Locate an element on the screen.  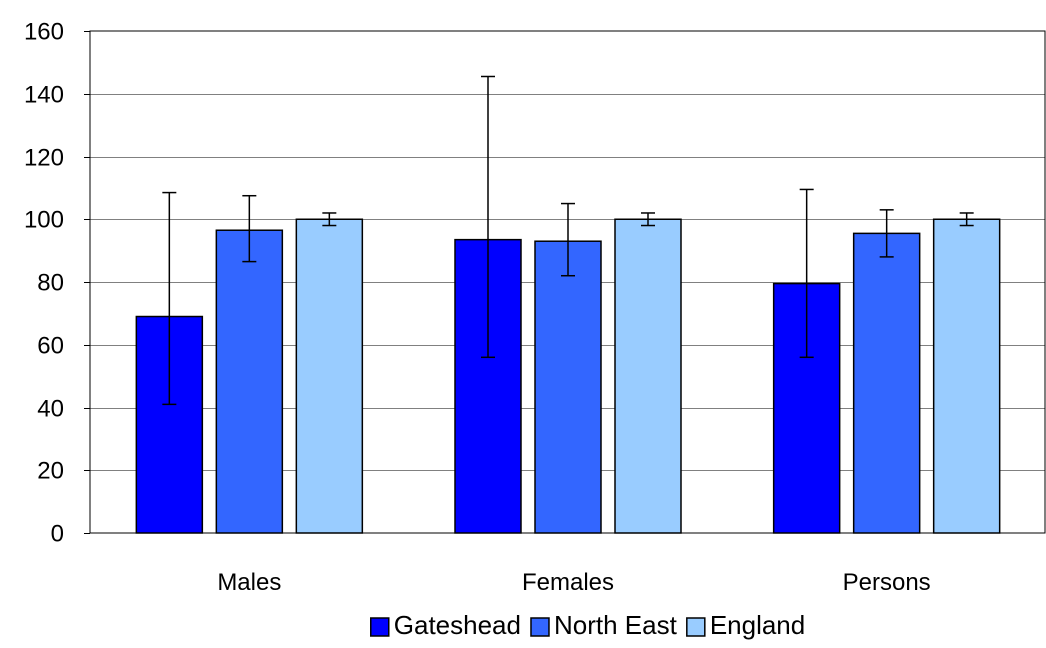
category-label: Females is located at coordinates (568, 582).